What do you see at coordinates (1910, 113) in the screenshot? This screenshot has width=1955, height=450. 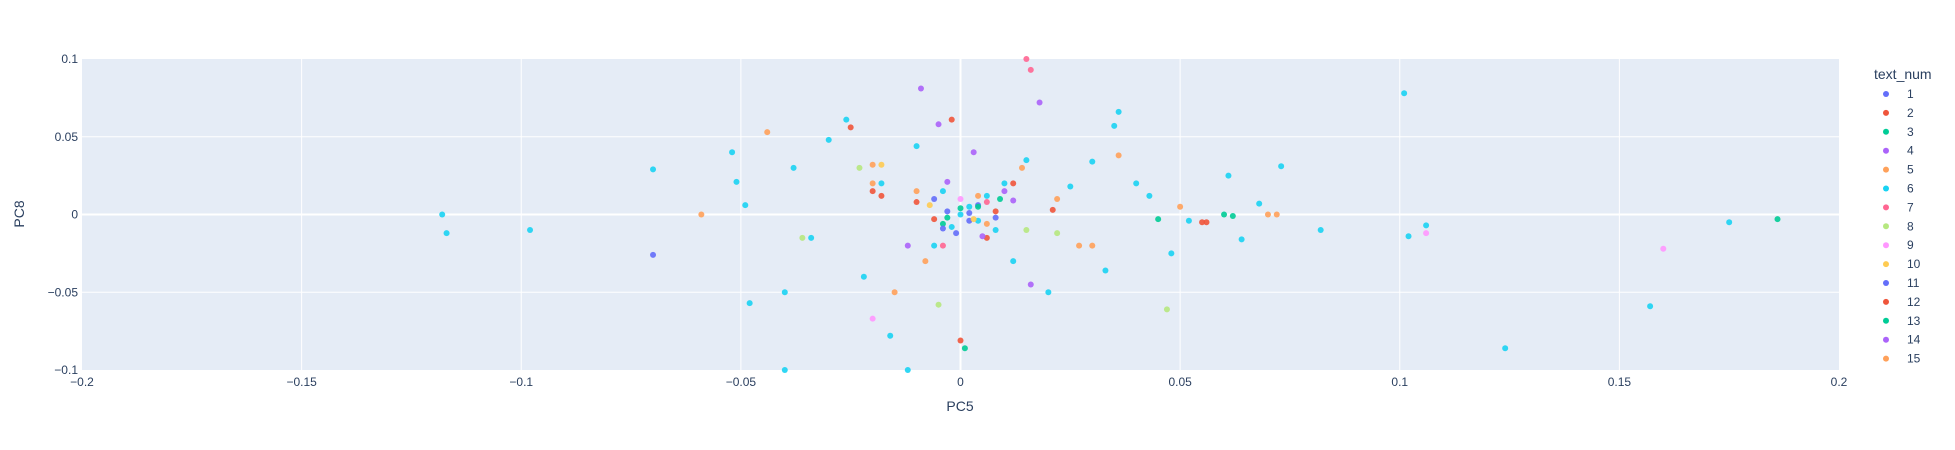 I see `legend-label-2: 2` at bounding box center [1910, 113].